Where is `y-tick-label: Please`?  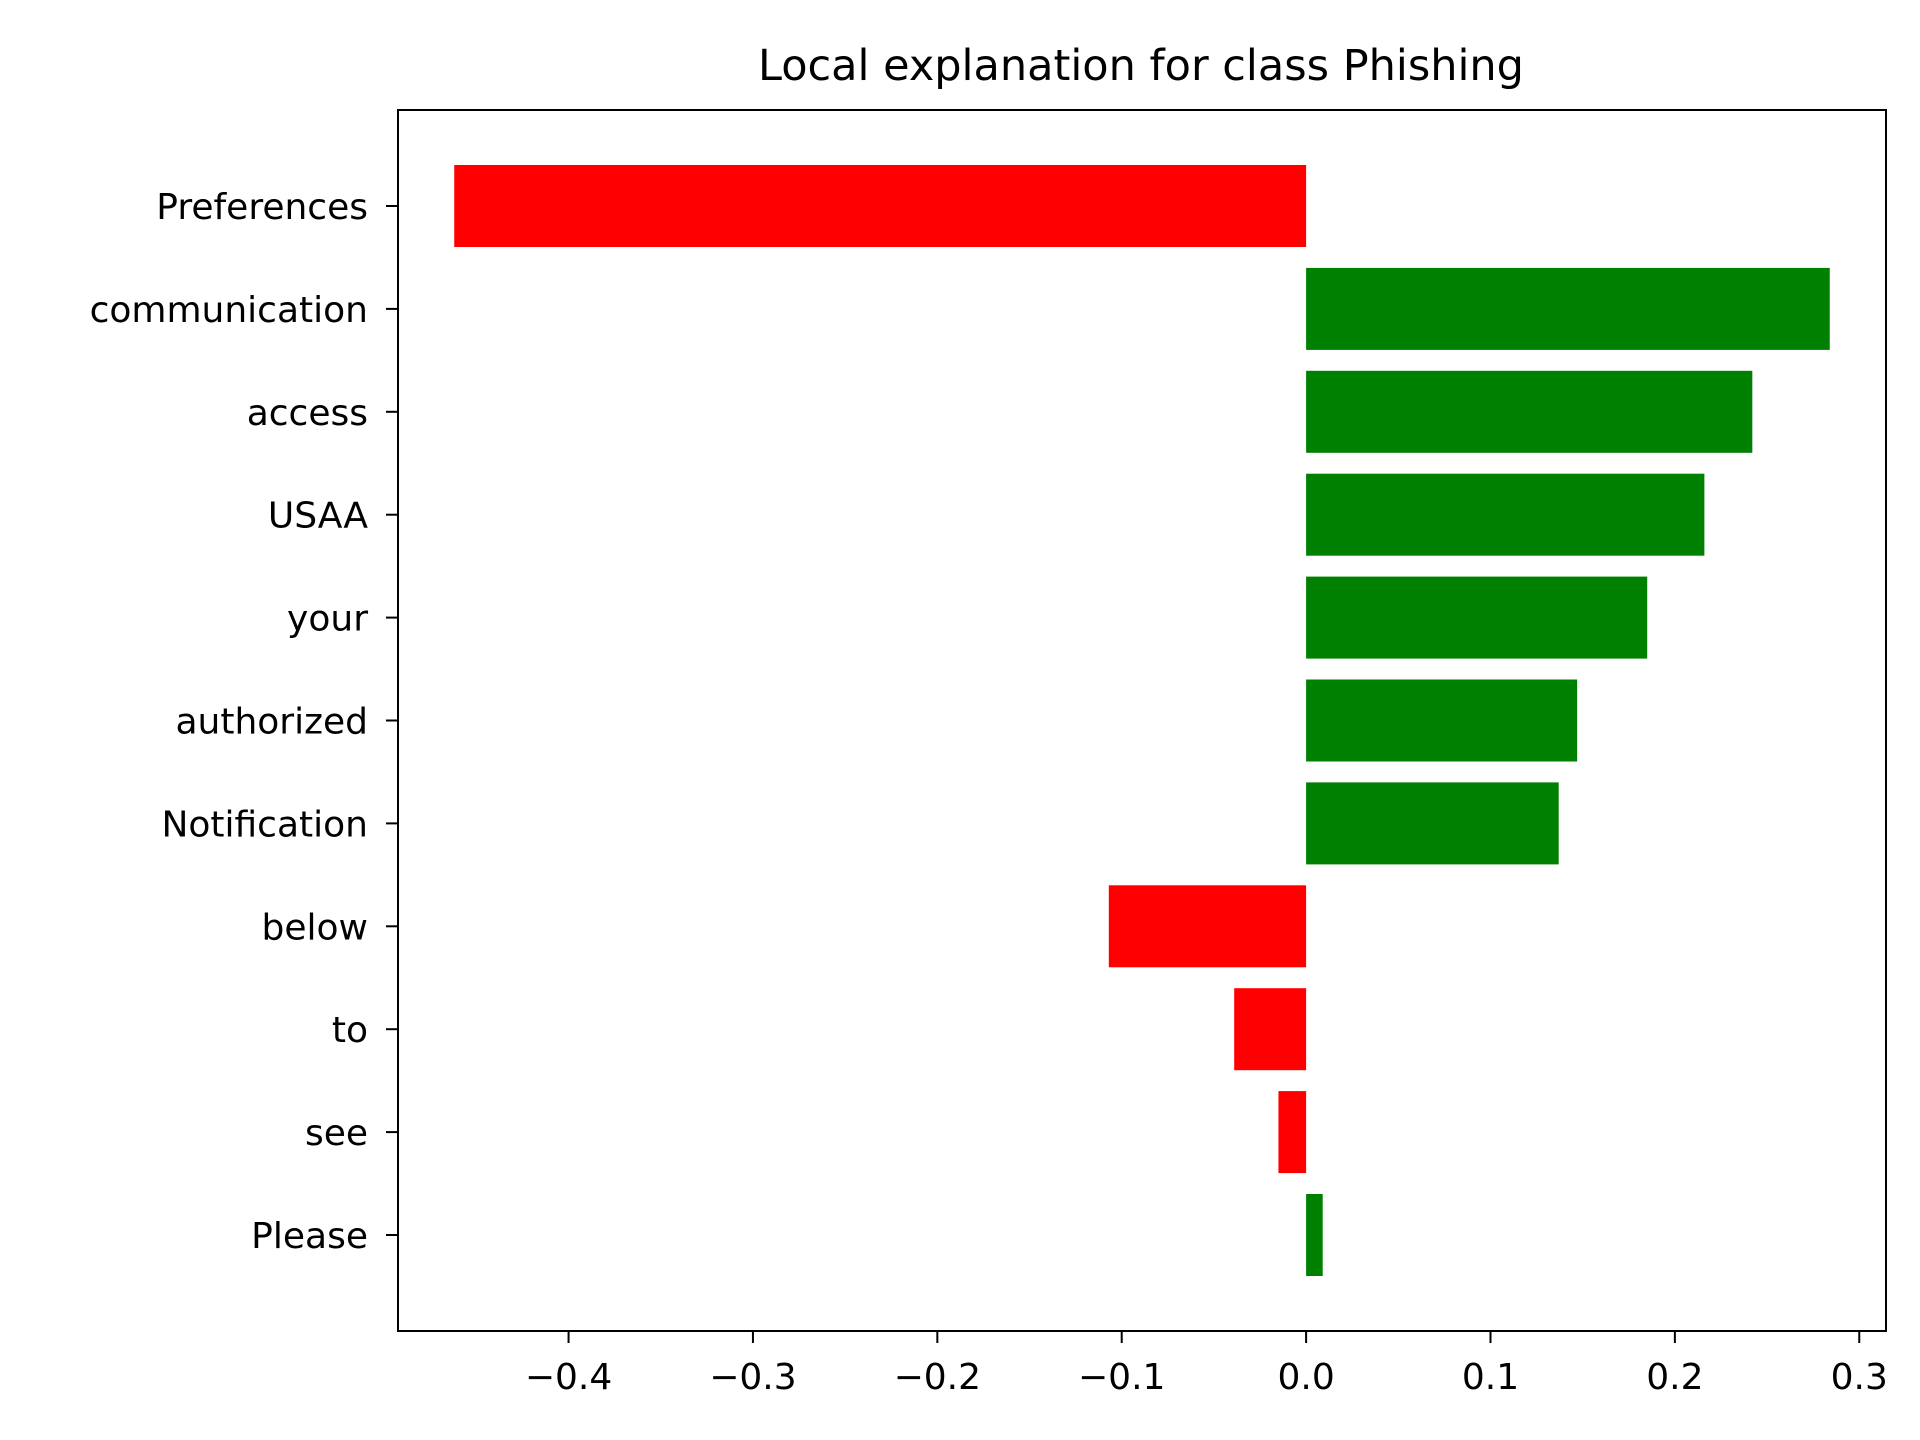
y-tick-label: Please is located at coordinates (309, 1236).